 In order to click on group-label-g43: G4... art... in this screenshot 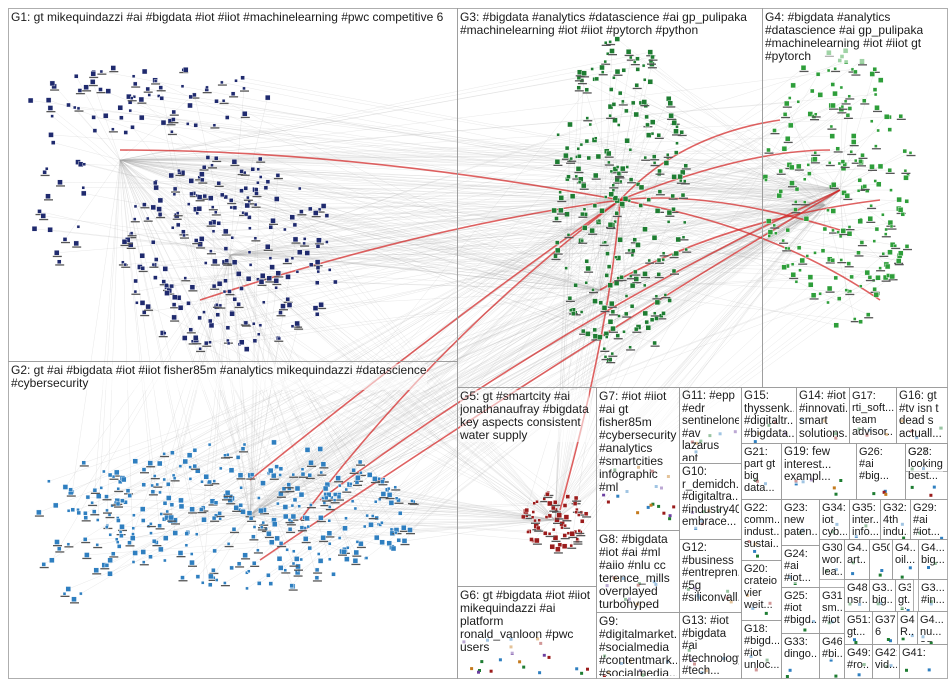, I will do `click(857, 554)`.